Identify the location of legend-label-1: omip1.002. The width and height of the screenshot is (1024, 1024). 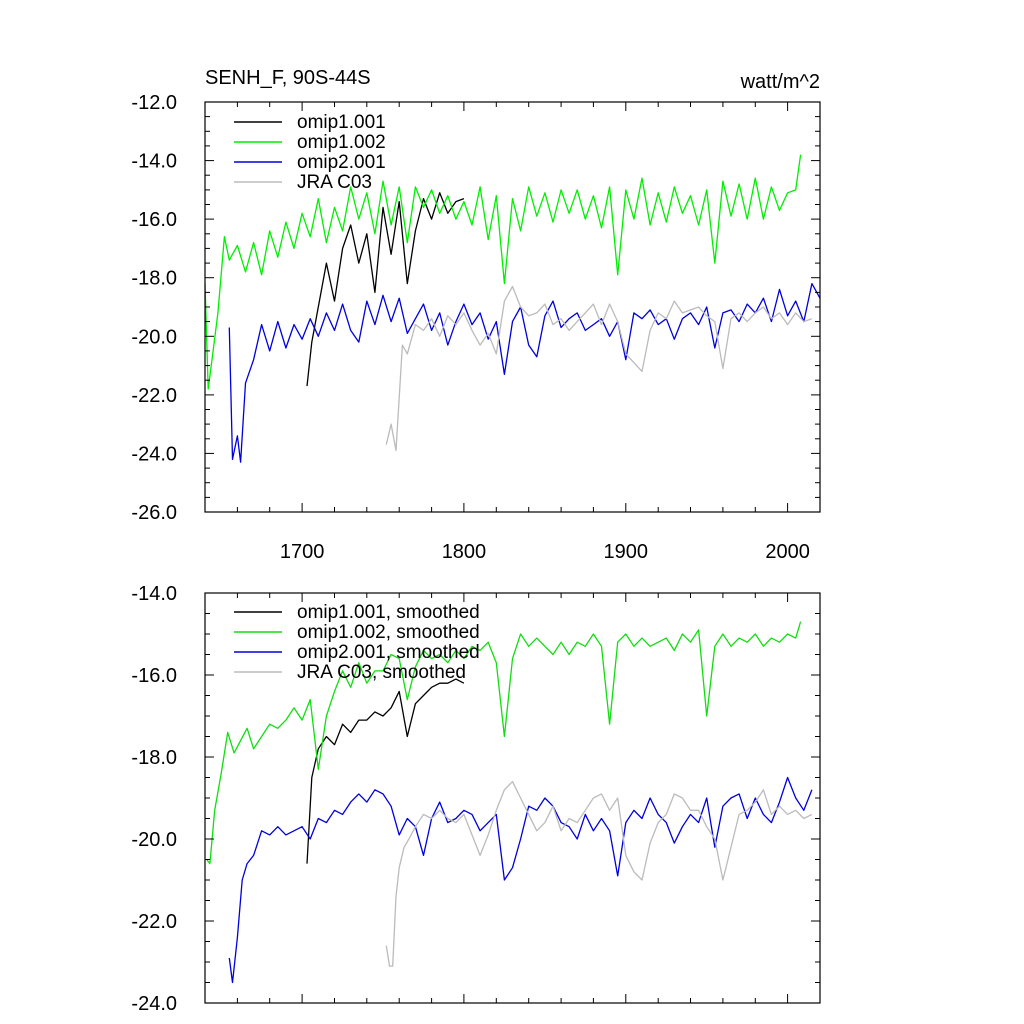
(341, 142).